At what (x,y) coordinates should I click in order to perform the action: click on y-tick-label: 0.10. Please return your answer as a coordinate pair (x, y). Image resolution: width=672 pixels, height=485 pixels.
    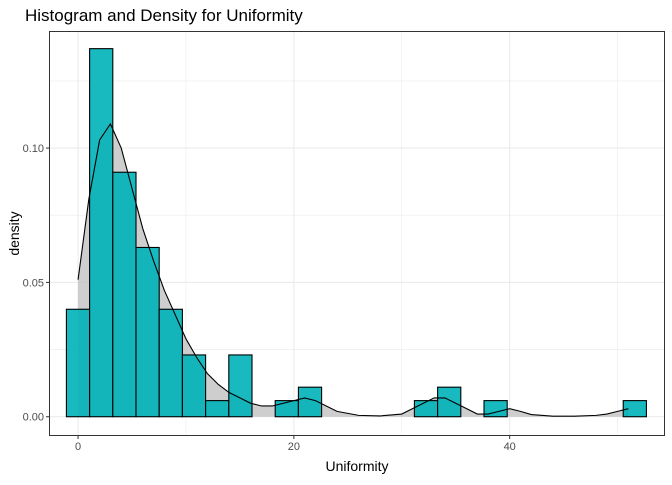
    Looking at the image, I should click on (33, 149).